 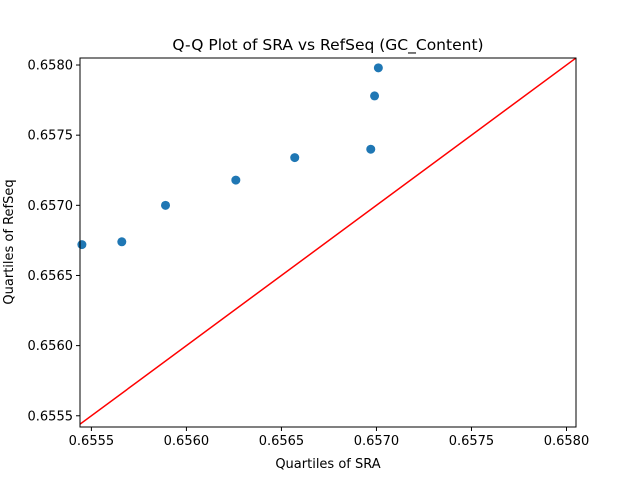 I want to click on y-tick-label-2: 0.6560, so click(x=51, y=346).